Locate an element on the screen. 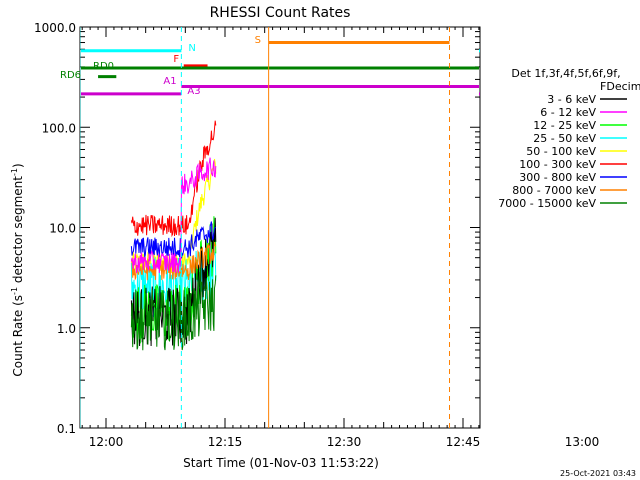 The width and height of the screenshot is (640, 480). legend-entry-label: 300 - 800 keV is located at coordinates (557, 177).